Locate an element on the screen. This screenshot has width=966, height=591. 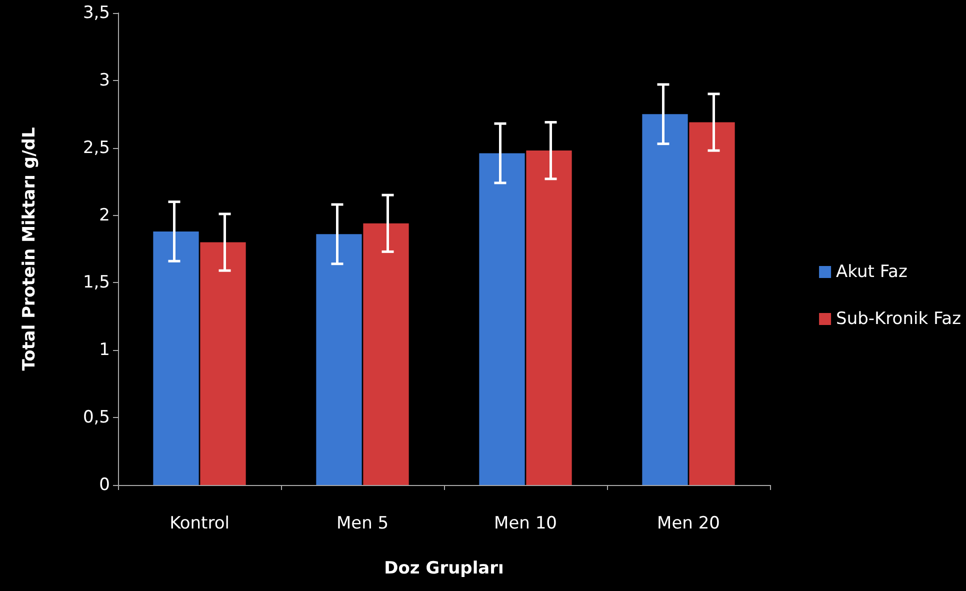
y-tick-label: 1 is located at coordinates (104, 350).